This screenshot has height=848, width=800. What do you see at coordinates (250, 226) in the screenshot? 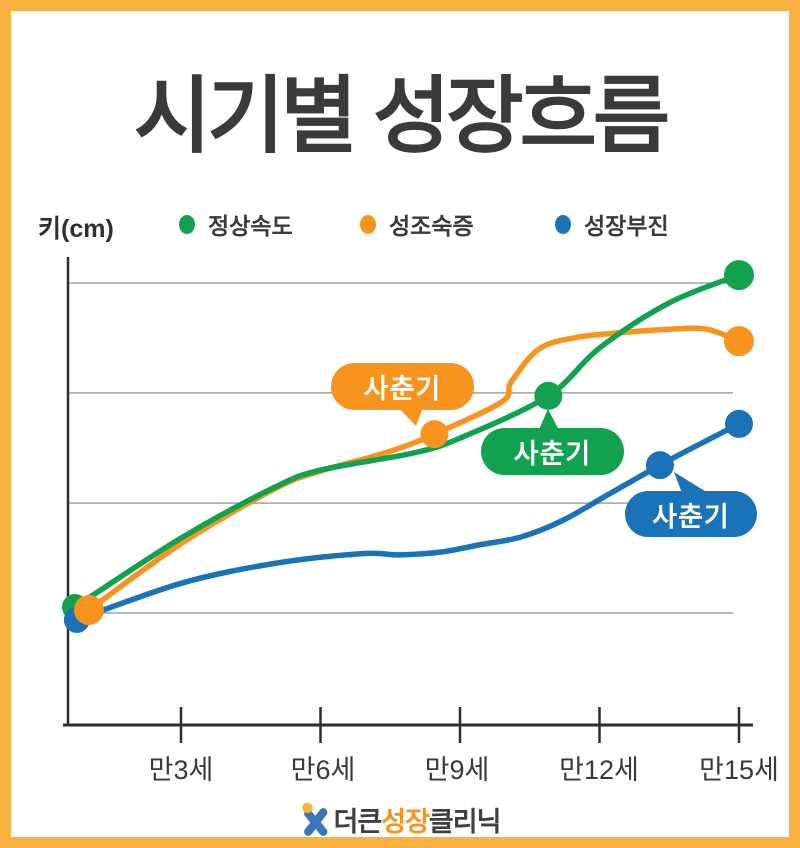
I see `legend-label-normal: 정상속도` at bounding box center [250, 226].